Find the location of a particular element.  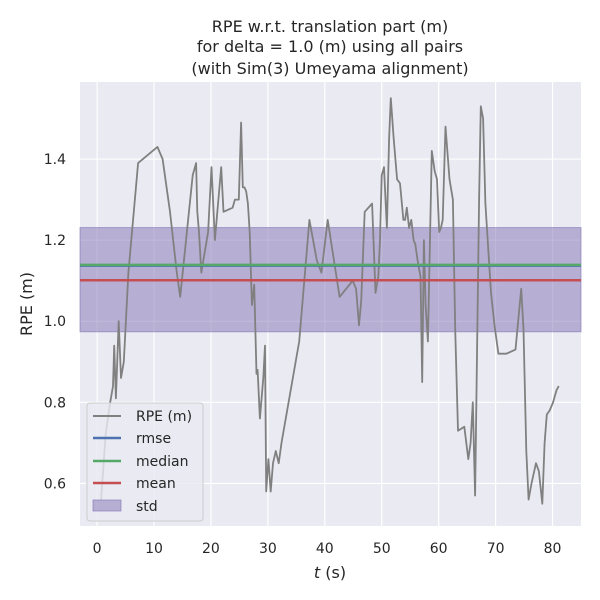

y-tick-label: 1.0 is located at coordinates (55, 322).